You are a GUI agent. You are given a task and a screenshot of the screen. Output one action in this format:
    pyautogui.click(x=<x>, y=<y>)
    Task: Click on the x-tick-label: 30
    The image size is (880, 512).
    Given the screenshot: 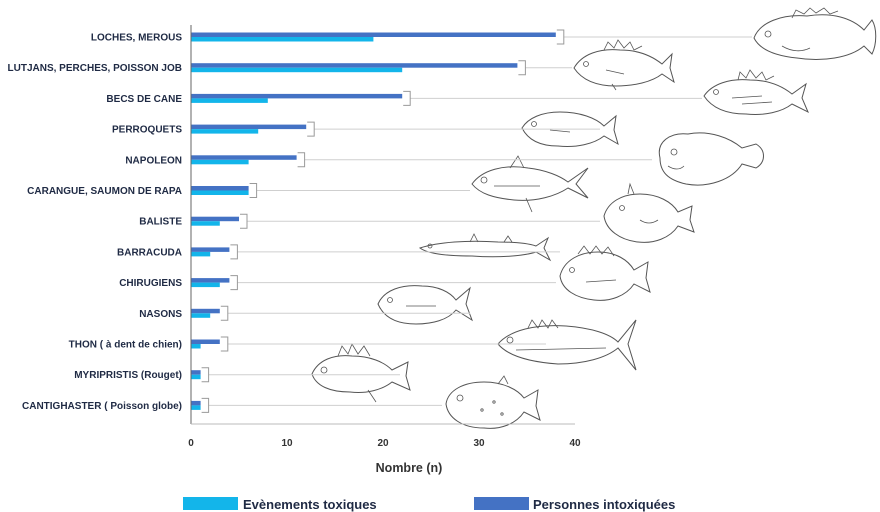 What is the action you would take?
    pyautogui.click(x=479, y=443)
    